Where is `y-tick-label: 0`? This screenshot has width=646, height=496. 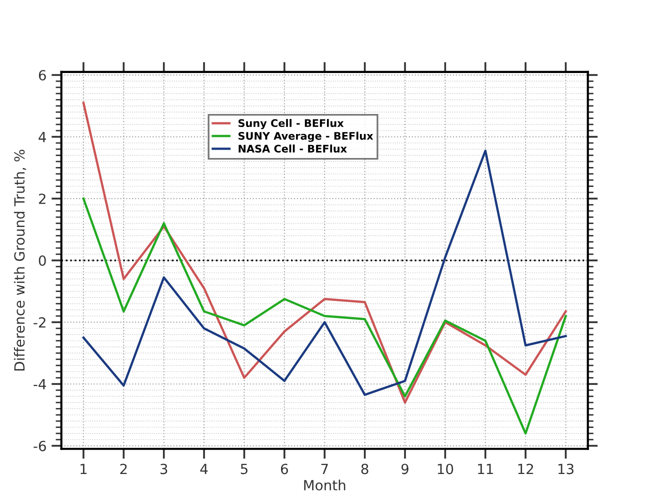
y-tick-label: 0 is located at coordinates (42, 260).